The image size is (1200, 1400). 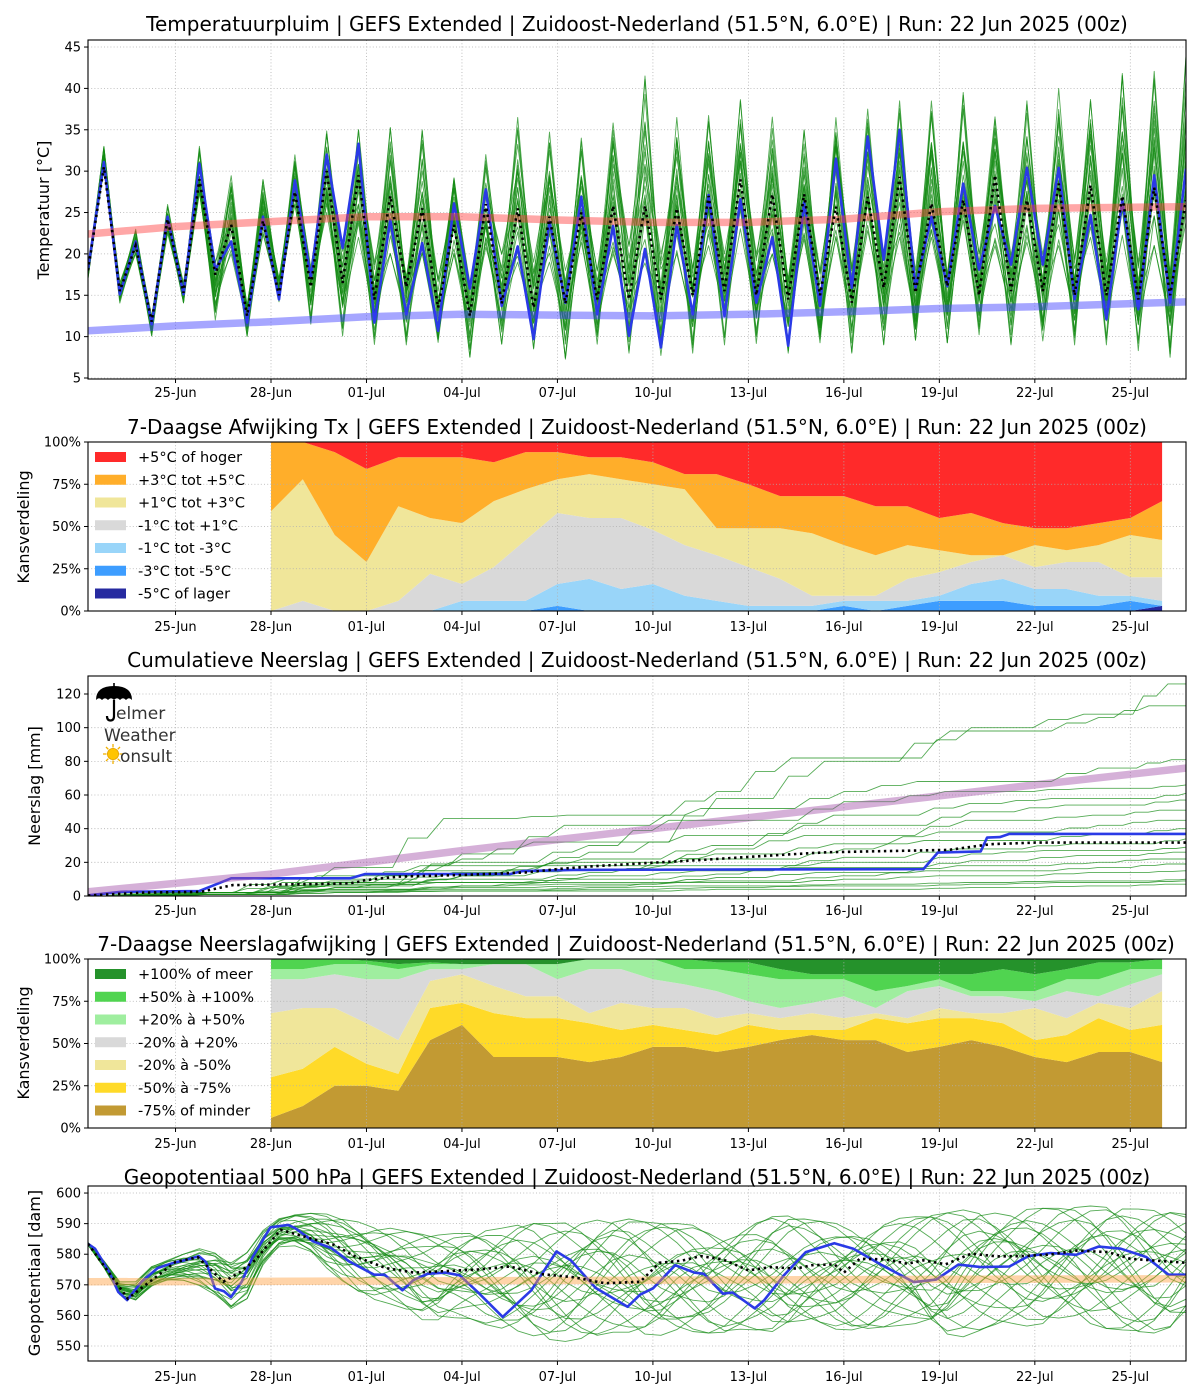 What do you see at coordinates (188, 526) in the screenshot?
I see `legend-label: -1°C tot +1°C` at bounding box center [188, 526].